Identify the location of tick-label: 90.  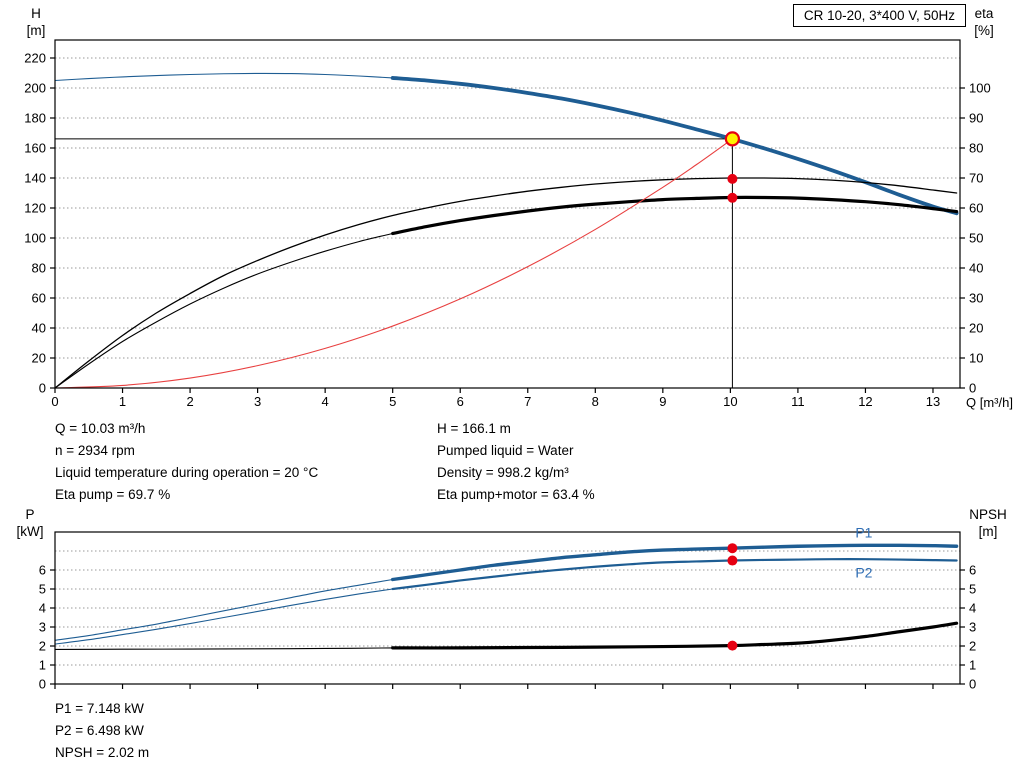
(976, 118).